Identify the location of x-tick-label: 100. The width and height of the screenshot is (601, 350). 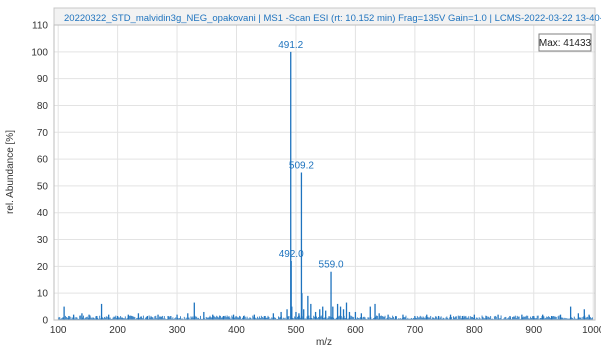
(58, 330).